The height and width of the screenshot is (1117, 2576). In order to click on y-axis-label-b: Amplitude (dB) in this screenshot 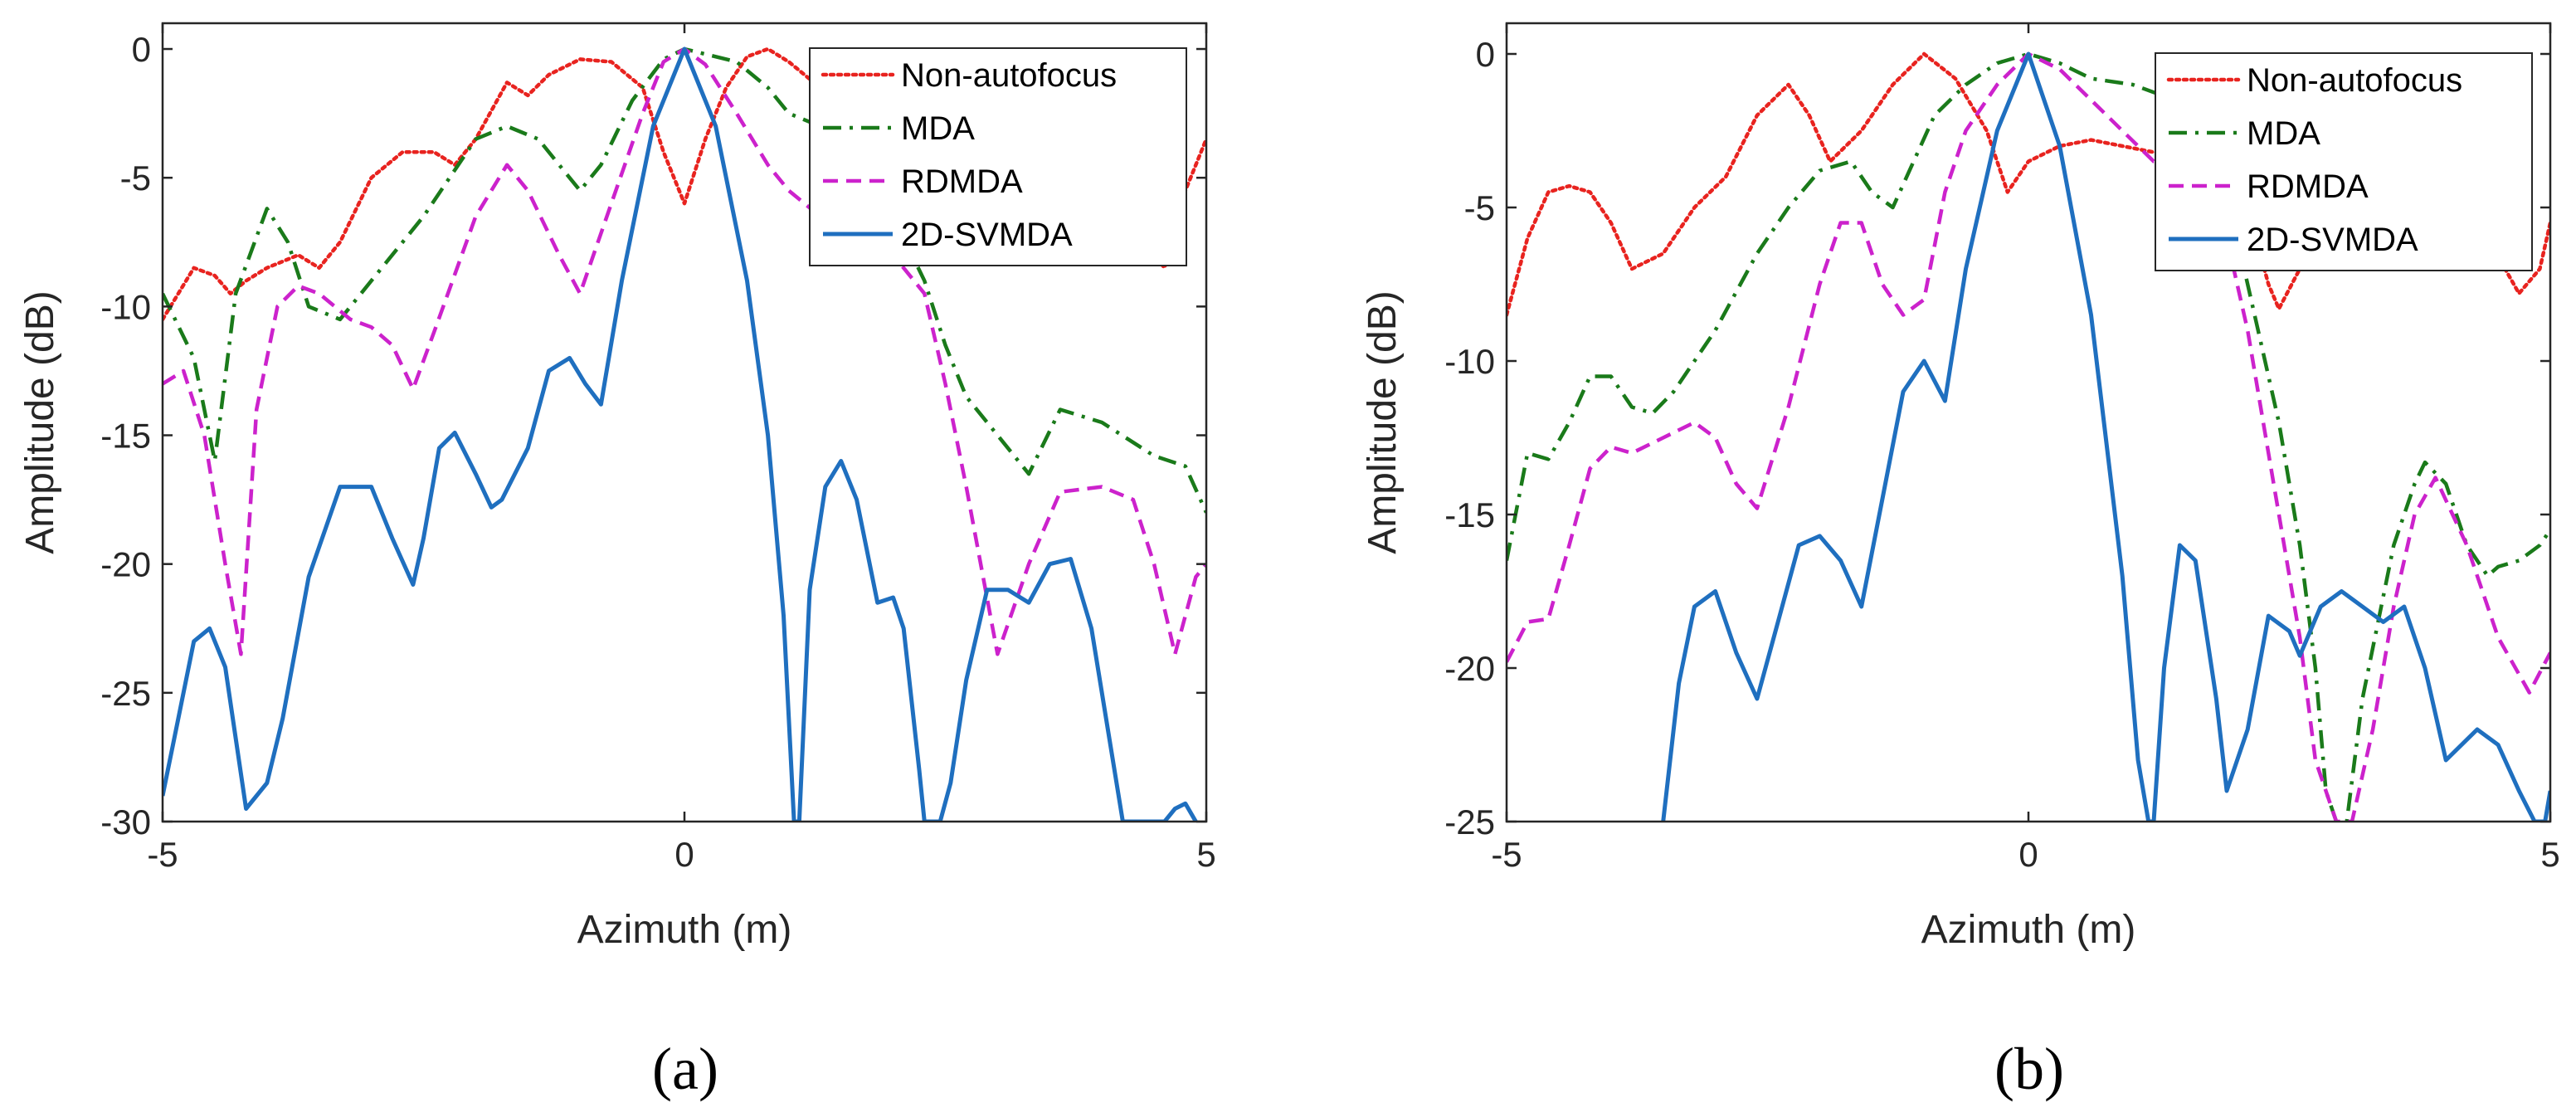, I will do `click(1383, 422)`.